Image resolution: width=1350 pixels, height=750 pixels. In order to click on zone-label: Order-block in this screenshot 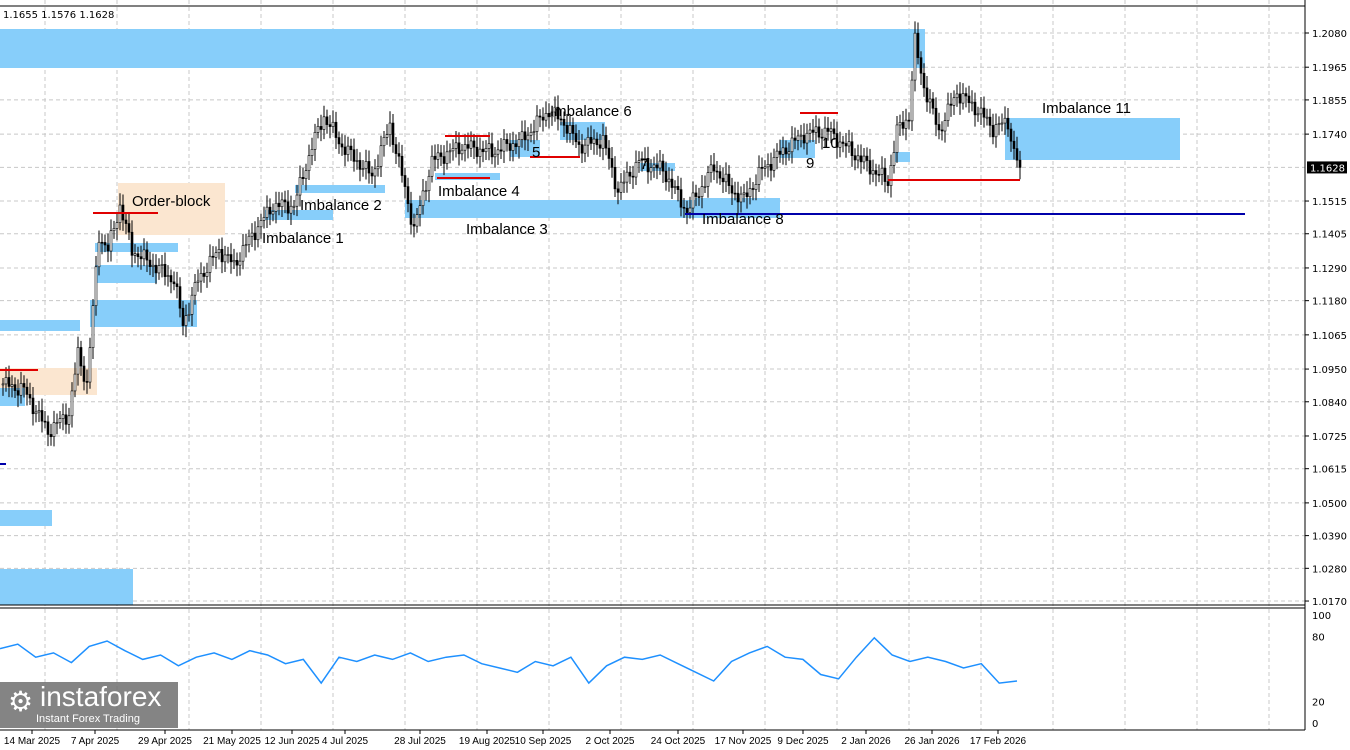, I will do `click(171, 201)`.